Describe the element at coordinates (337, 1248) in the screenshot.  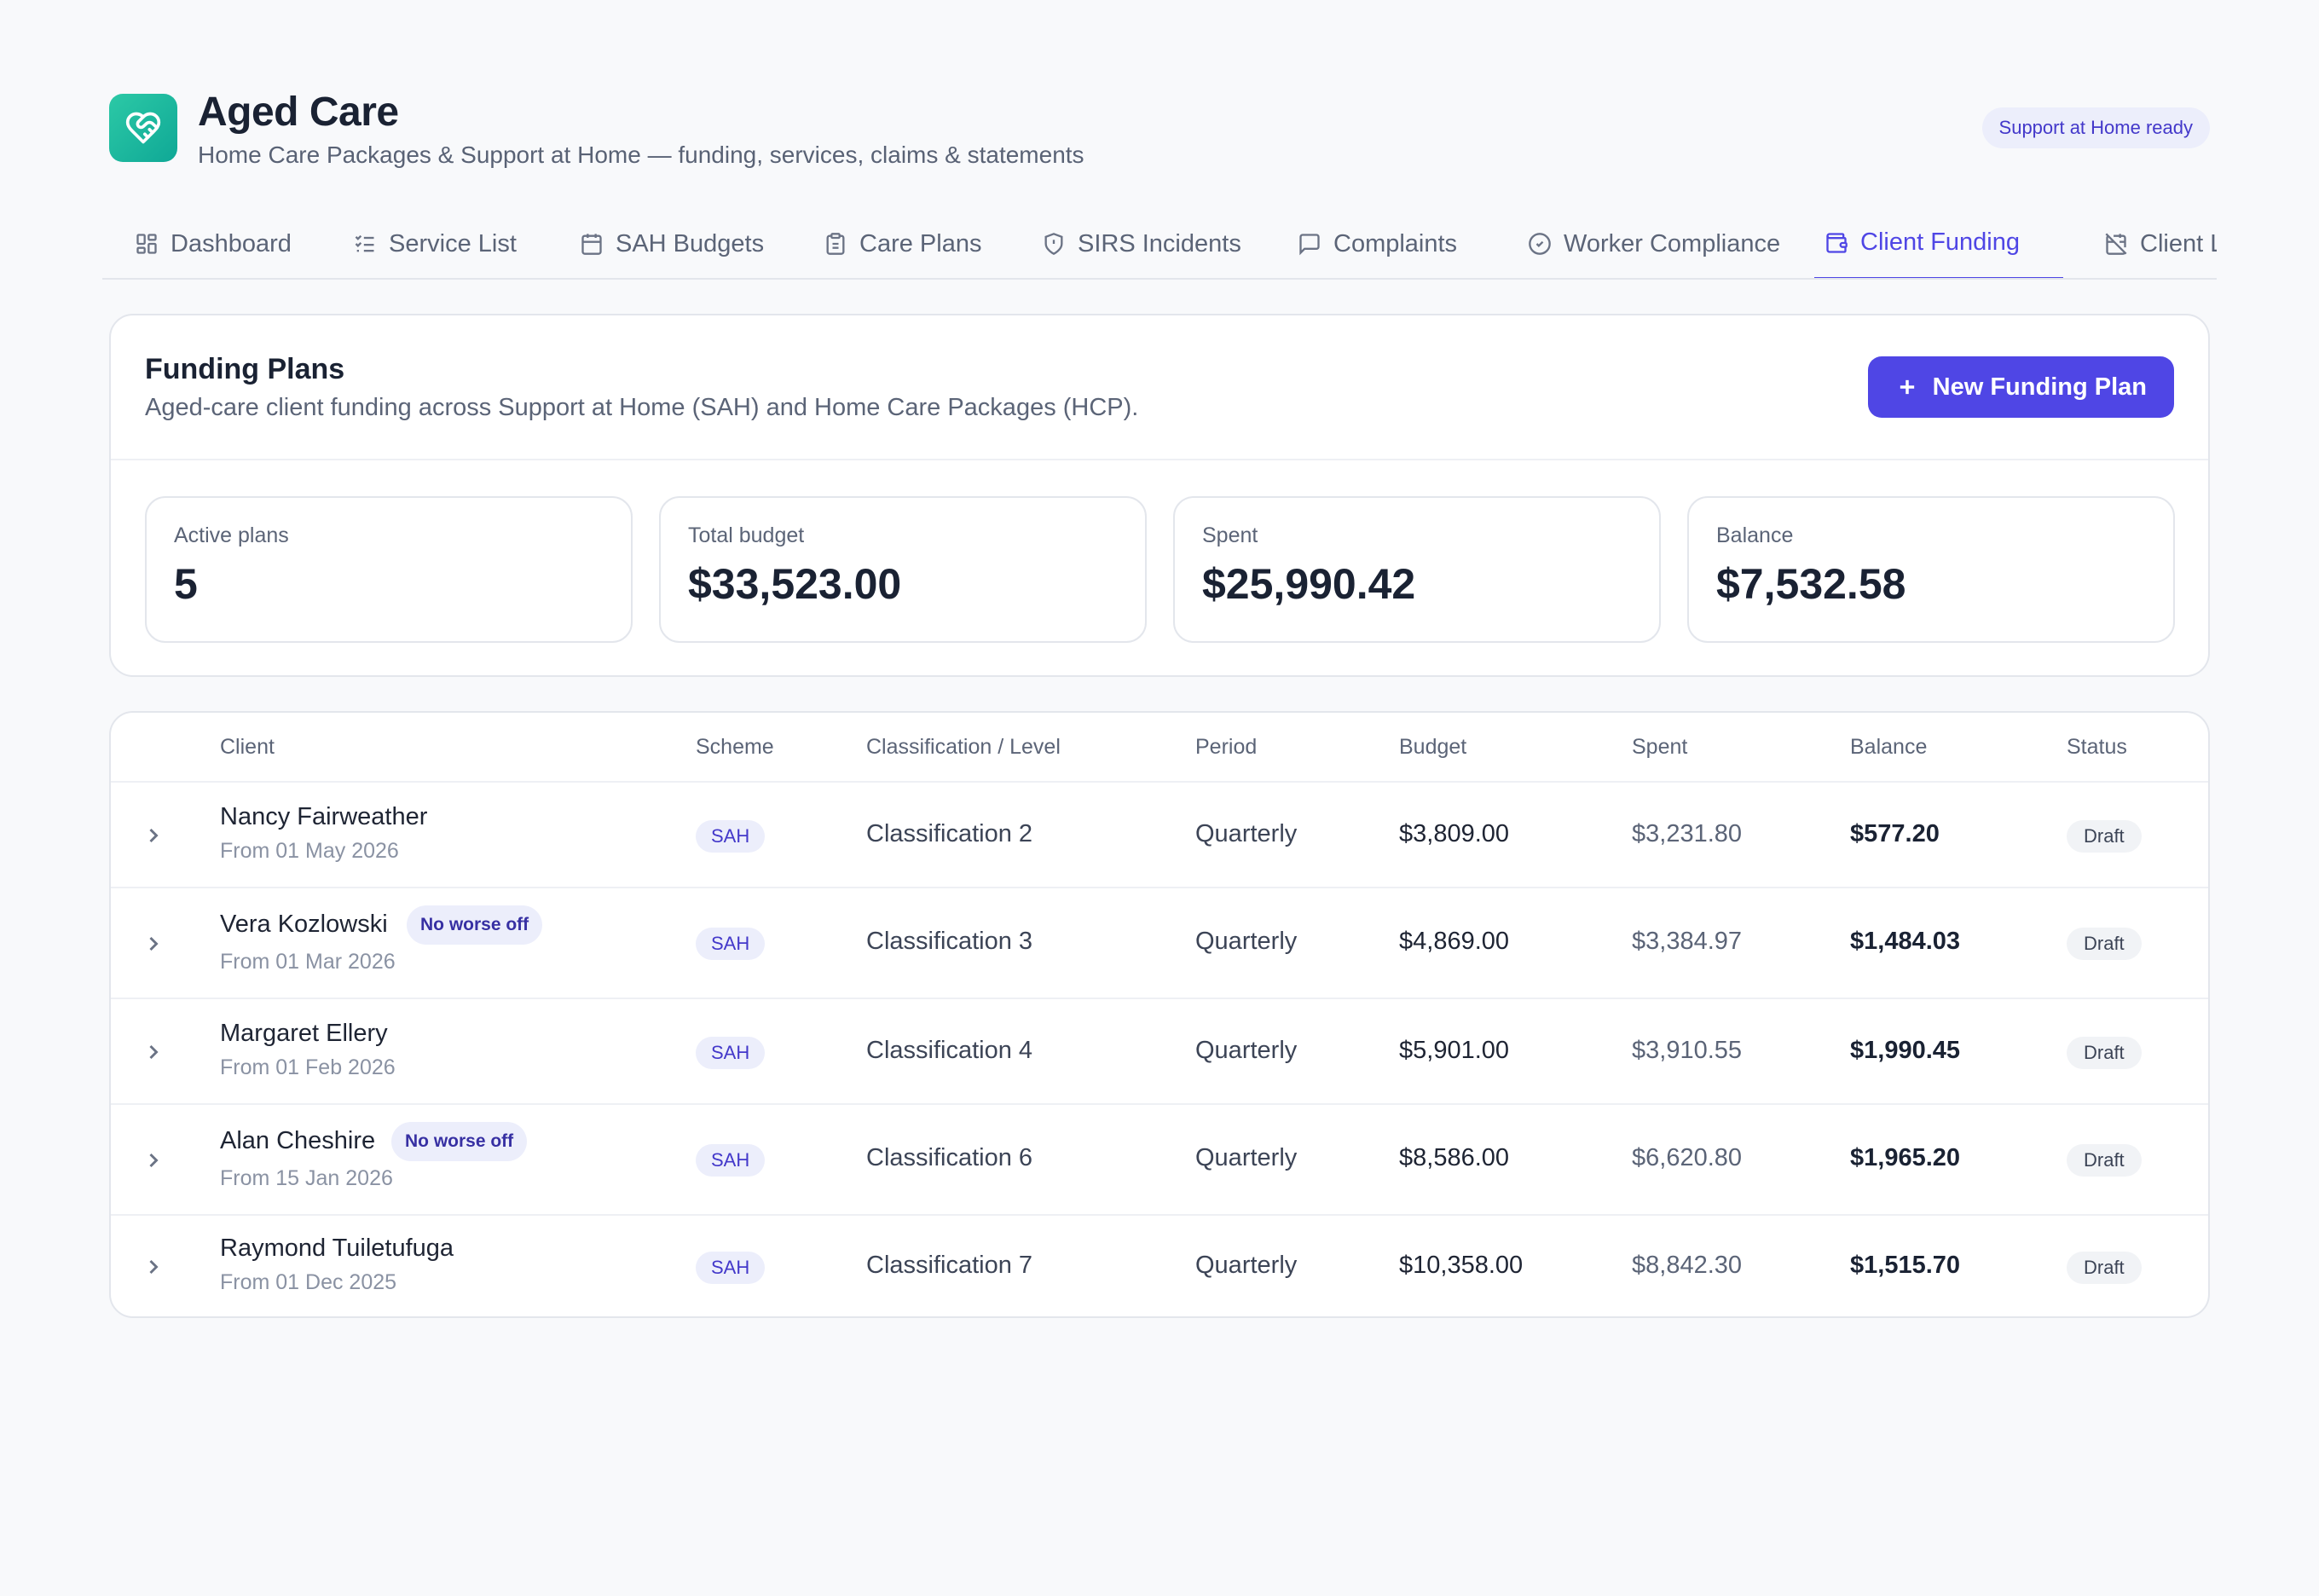
I see `client-name: Raymond Tuiletufuga` at that location.